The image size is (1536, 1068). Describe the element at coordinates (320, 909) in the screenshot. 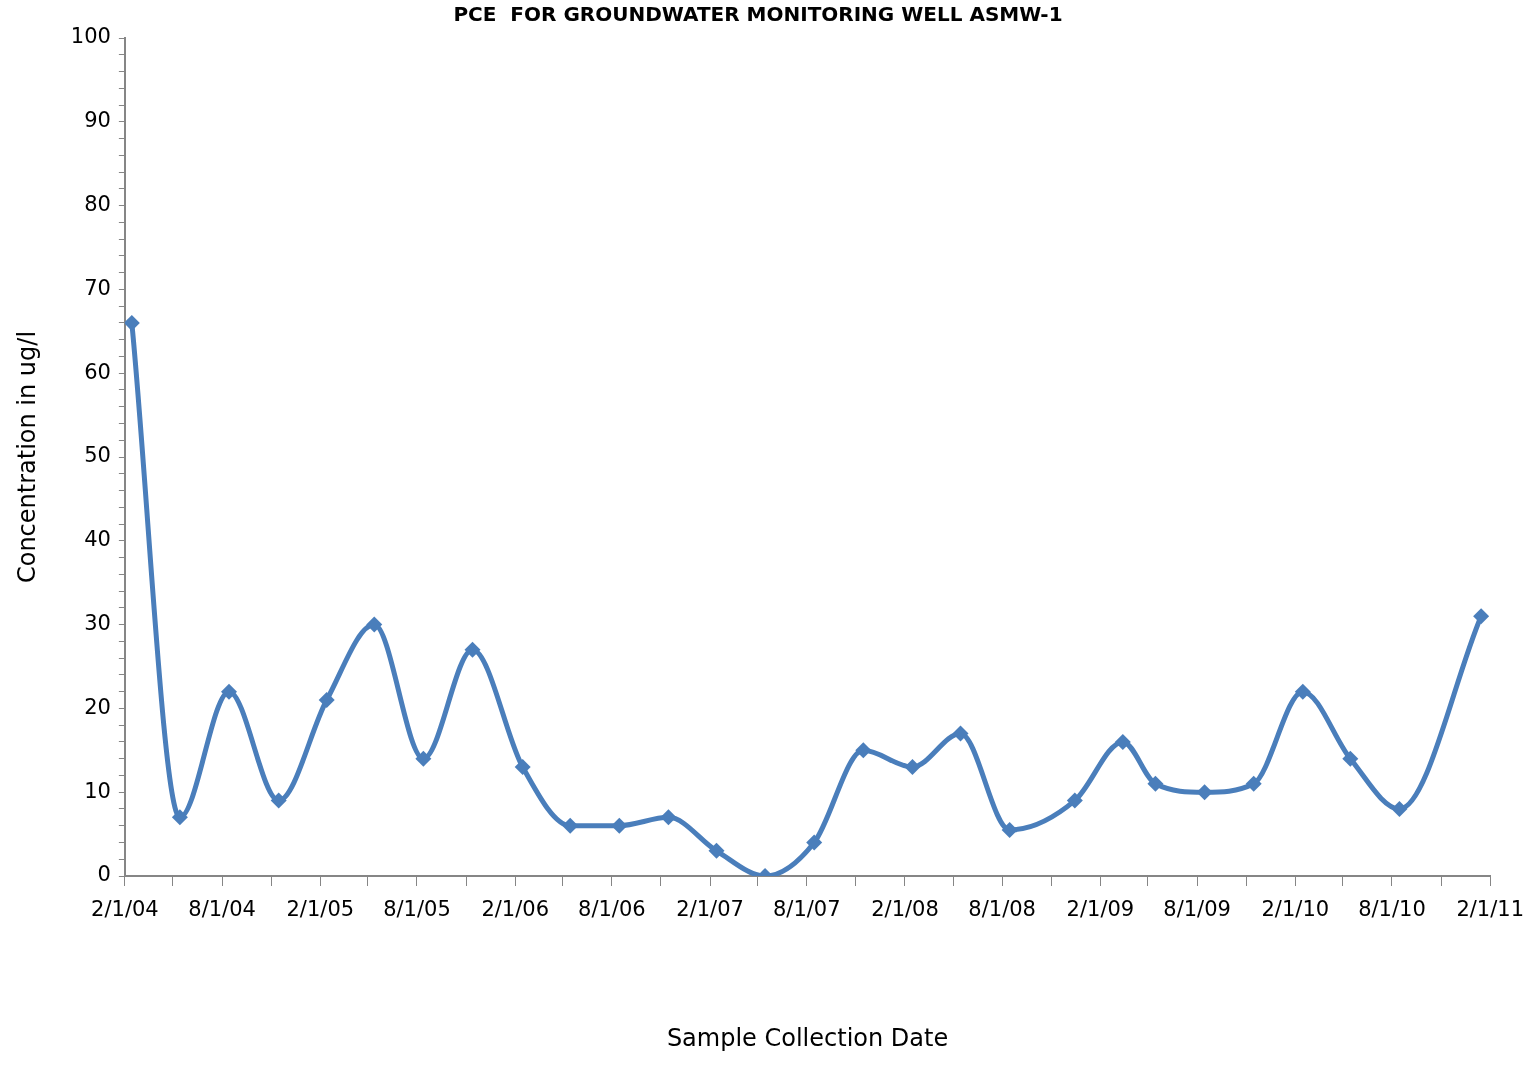

I see `x-tick-label: 2/1/05` at that location.